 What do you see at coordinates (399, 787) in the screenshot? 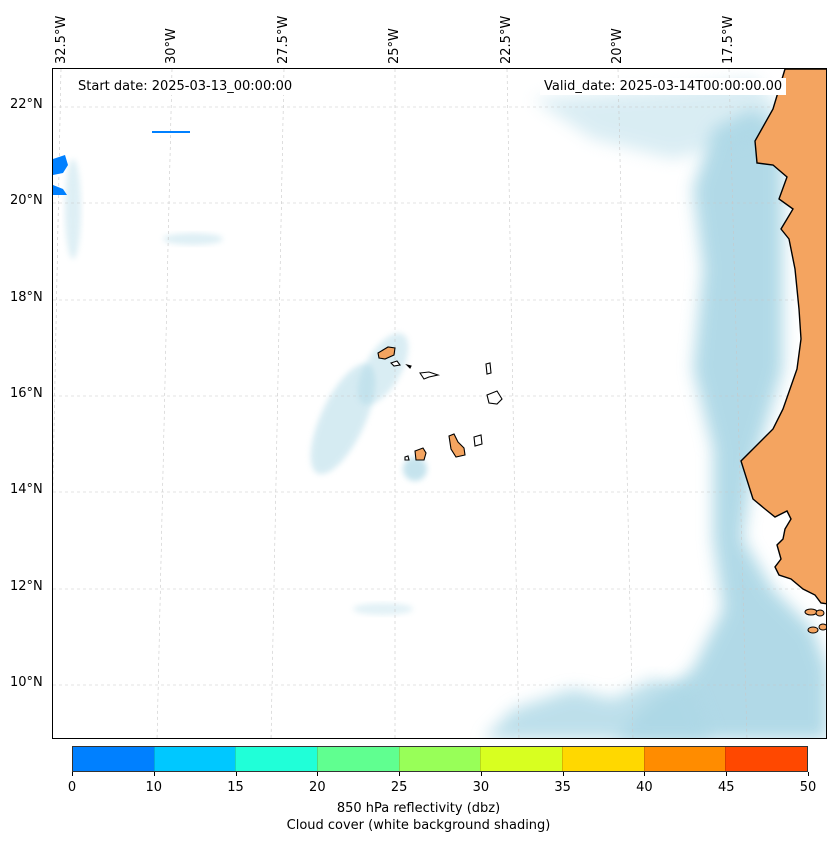
I see `colorbar-tick-label: 25` at bounding box center [399, 787].